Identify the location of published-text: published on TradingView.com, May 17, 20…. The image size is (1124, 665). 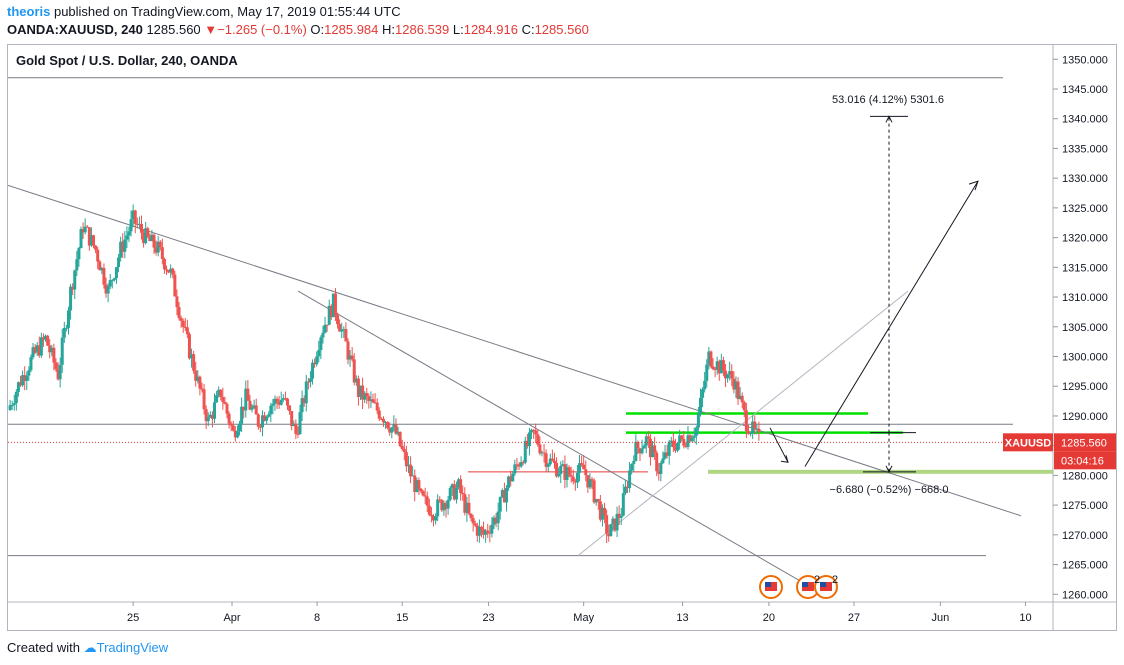
(227, 11).